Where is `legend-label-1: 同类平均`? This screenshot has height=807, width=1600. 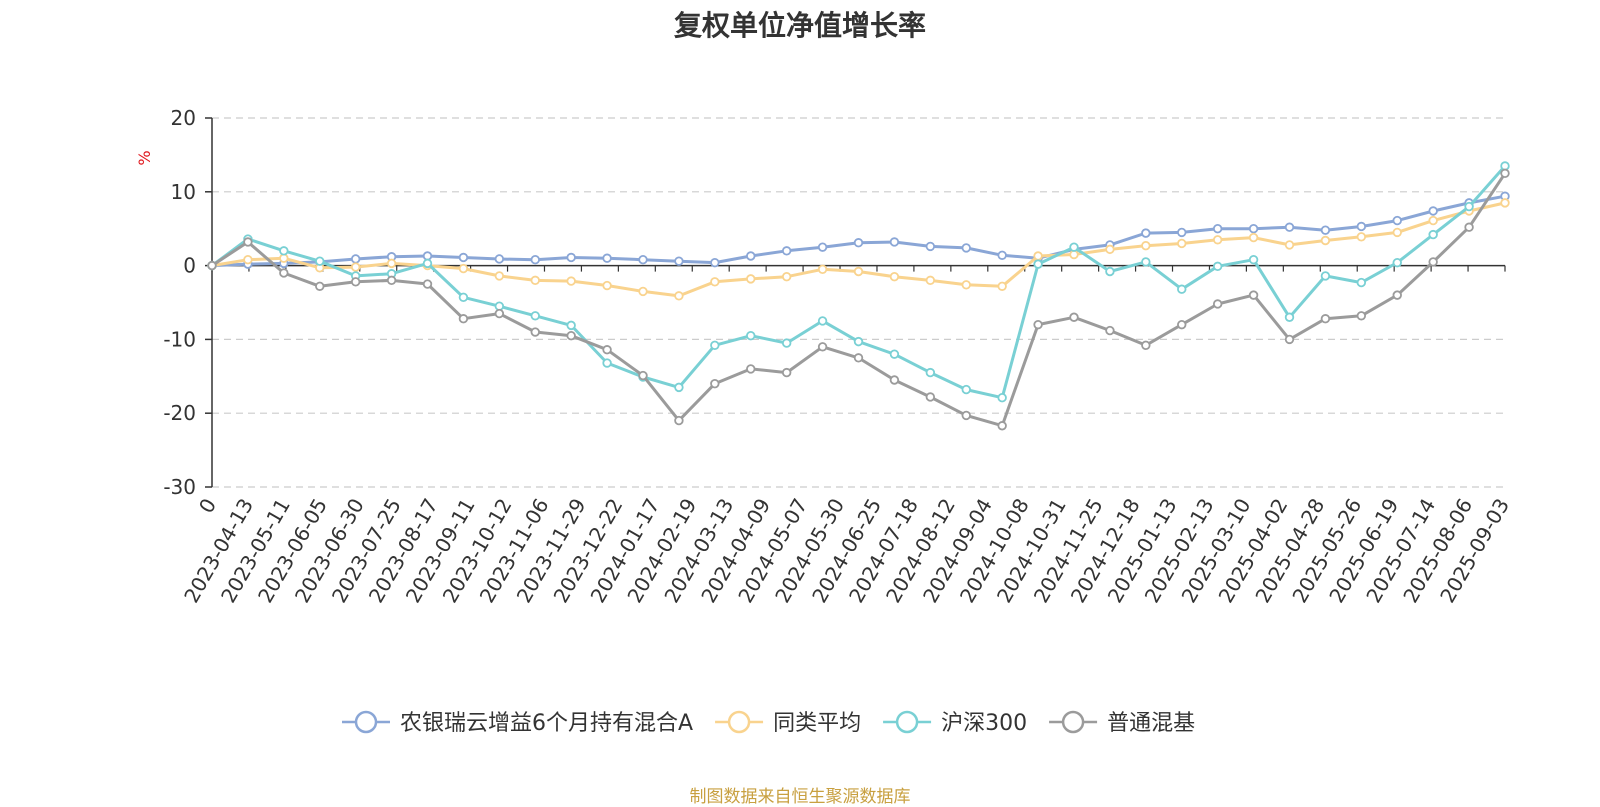 legend-label-1: 同类平均 is located at coordinates (817, 723).